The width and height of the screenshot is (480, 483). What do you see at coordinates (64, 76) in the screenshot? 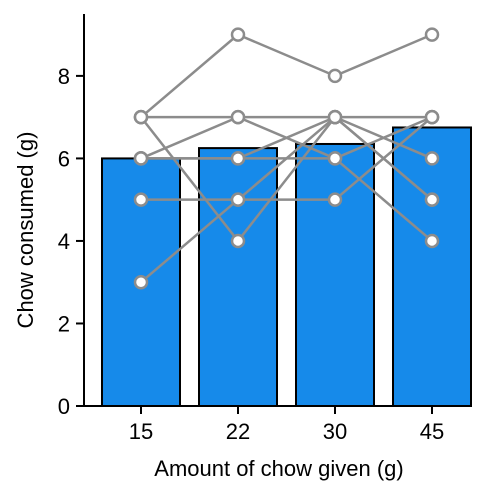
I see `y-tick-label-8: 8` at bounding box center [64, 76].